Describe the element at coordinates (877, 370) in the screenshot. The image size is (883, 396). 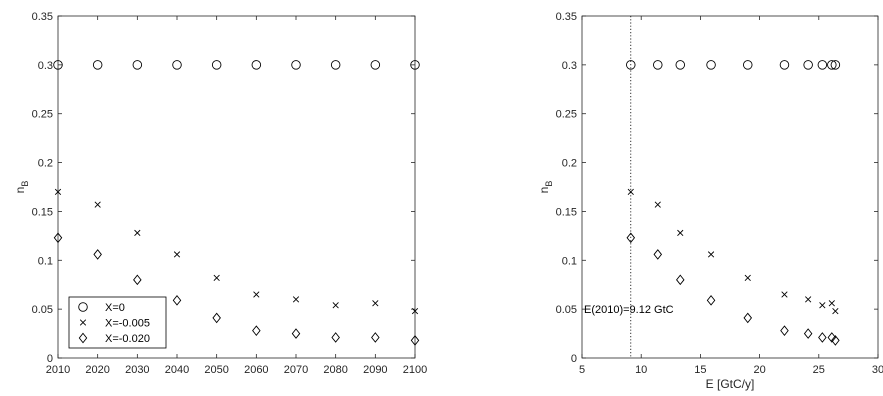
I see `x-tick-label: 30` at that location.